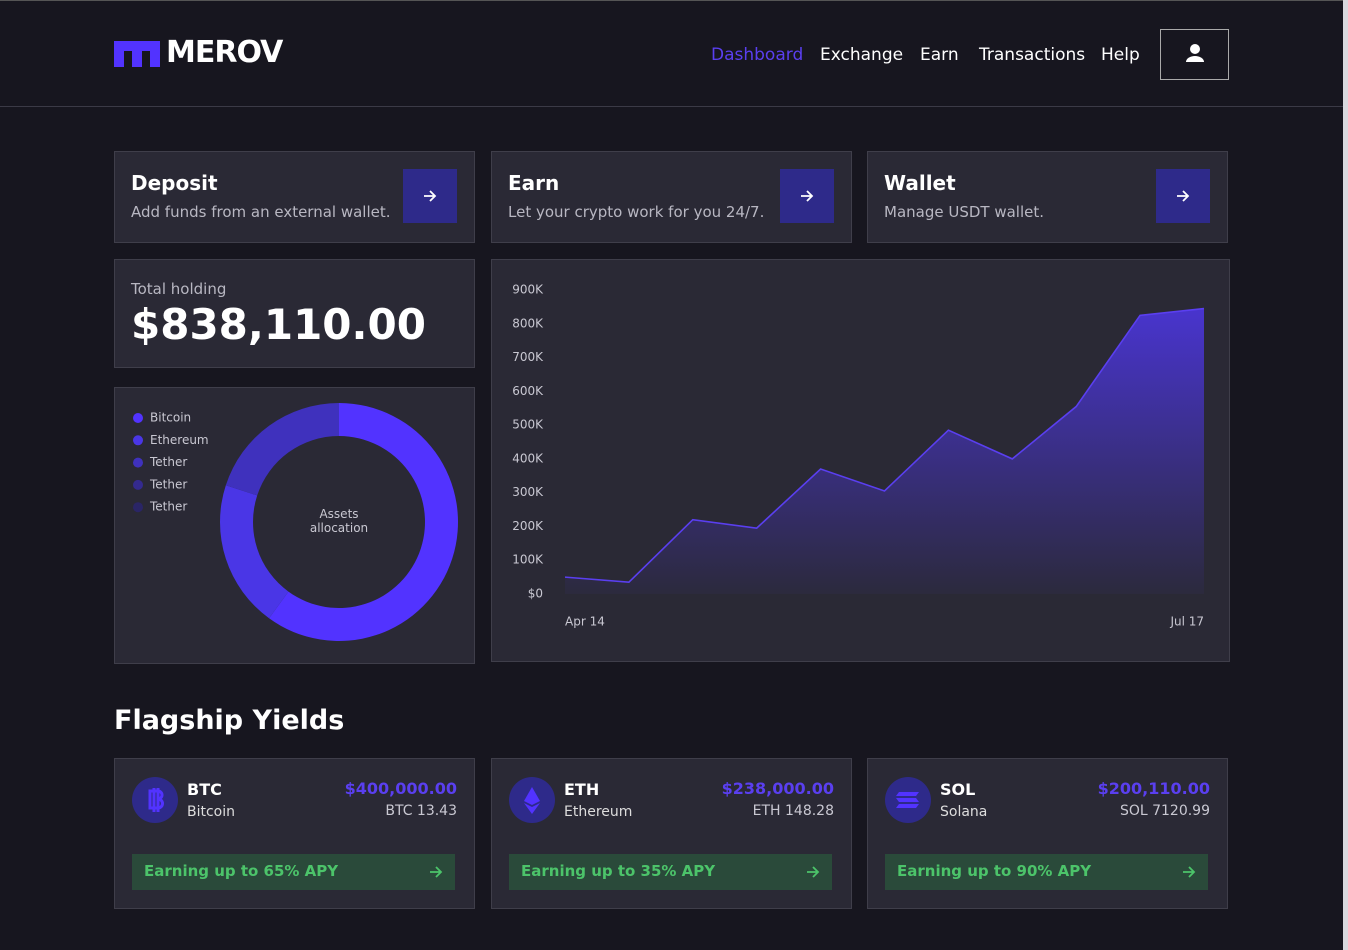  What do you see at coordinates (137, 54) in the screenshot?
I see `logo-icon` at bounding box center [137, 54].